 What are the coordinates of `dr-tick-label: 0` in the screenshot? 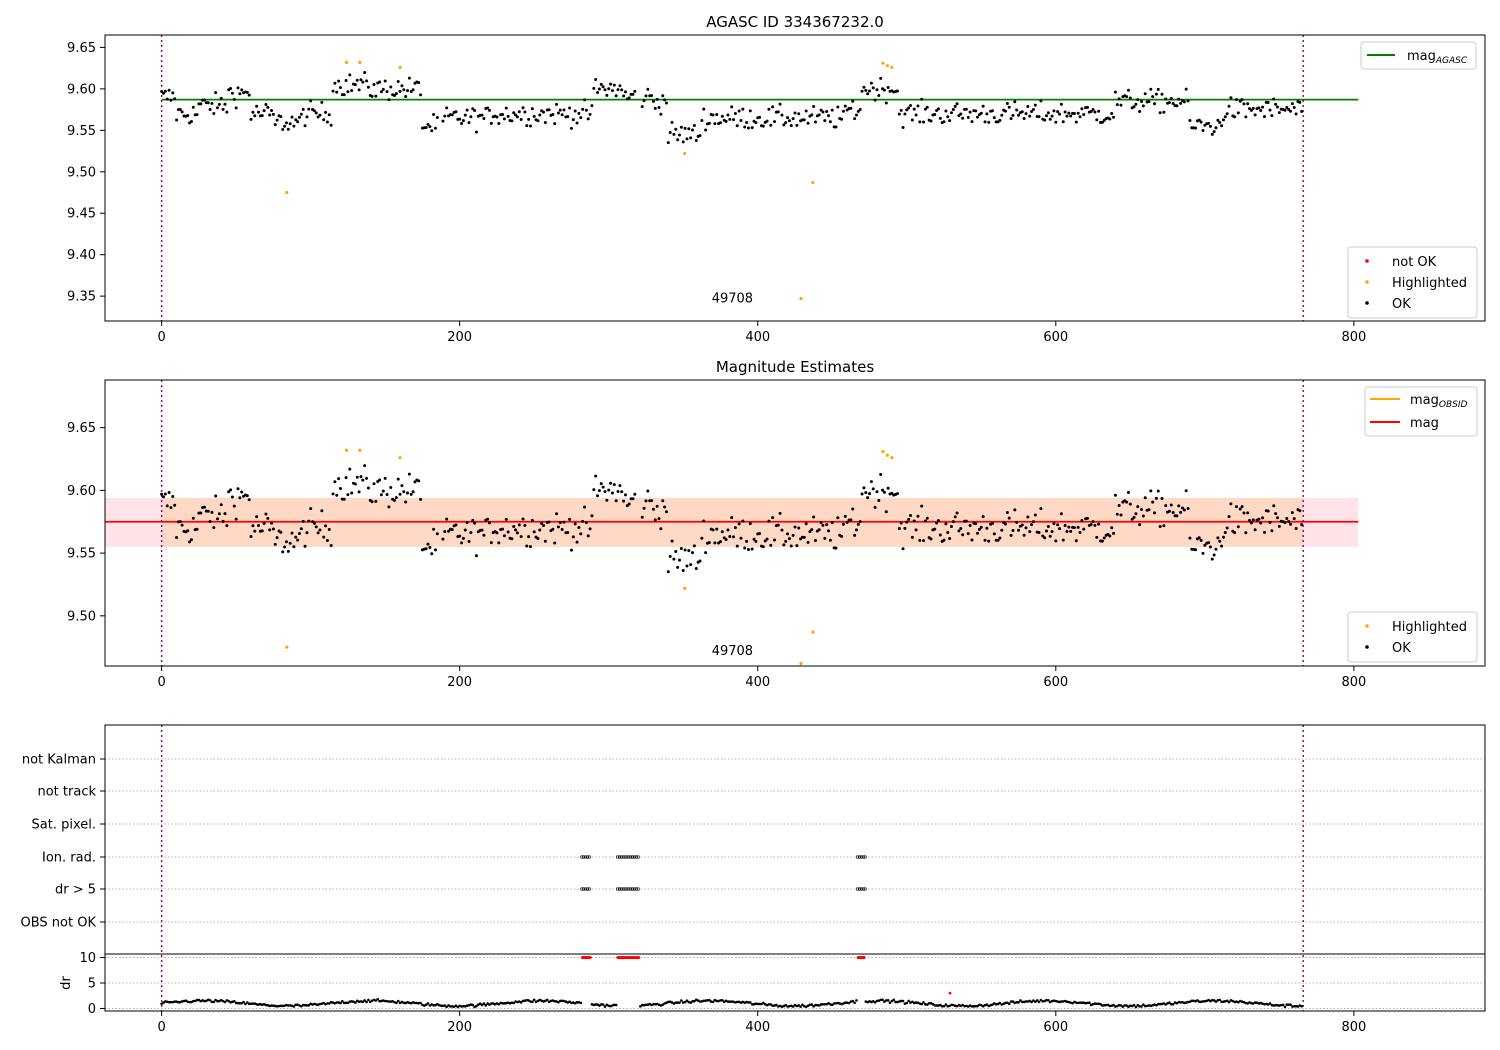 It's located at (92, 1009).